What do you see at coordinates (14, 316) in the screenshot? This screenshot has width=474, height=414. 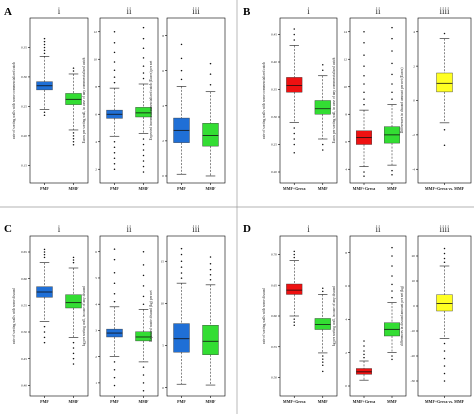 I see `y-axis-title: rate of sorting walls with some discard` at bounding box center [14, 316].